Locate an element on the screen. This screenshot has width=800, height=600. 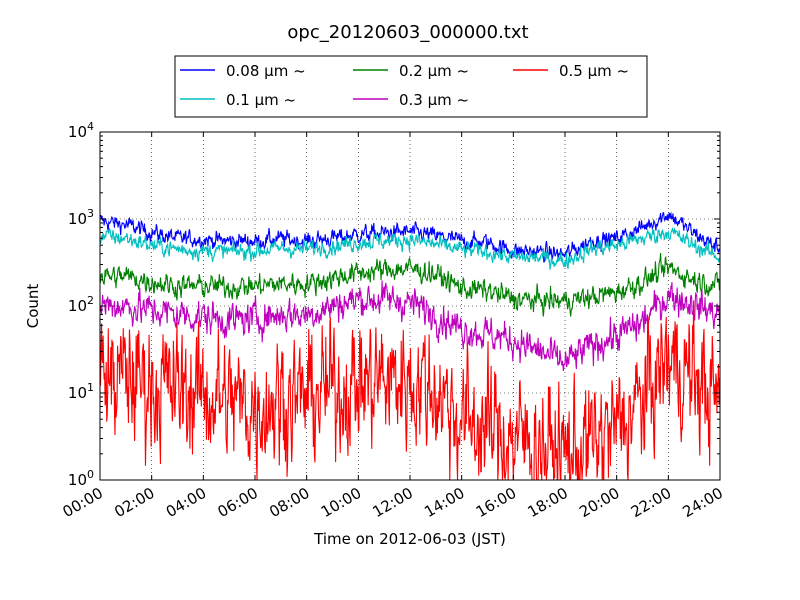
y-tick-exponent: 0 is located at coordinates (90, 474).